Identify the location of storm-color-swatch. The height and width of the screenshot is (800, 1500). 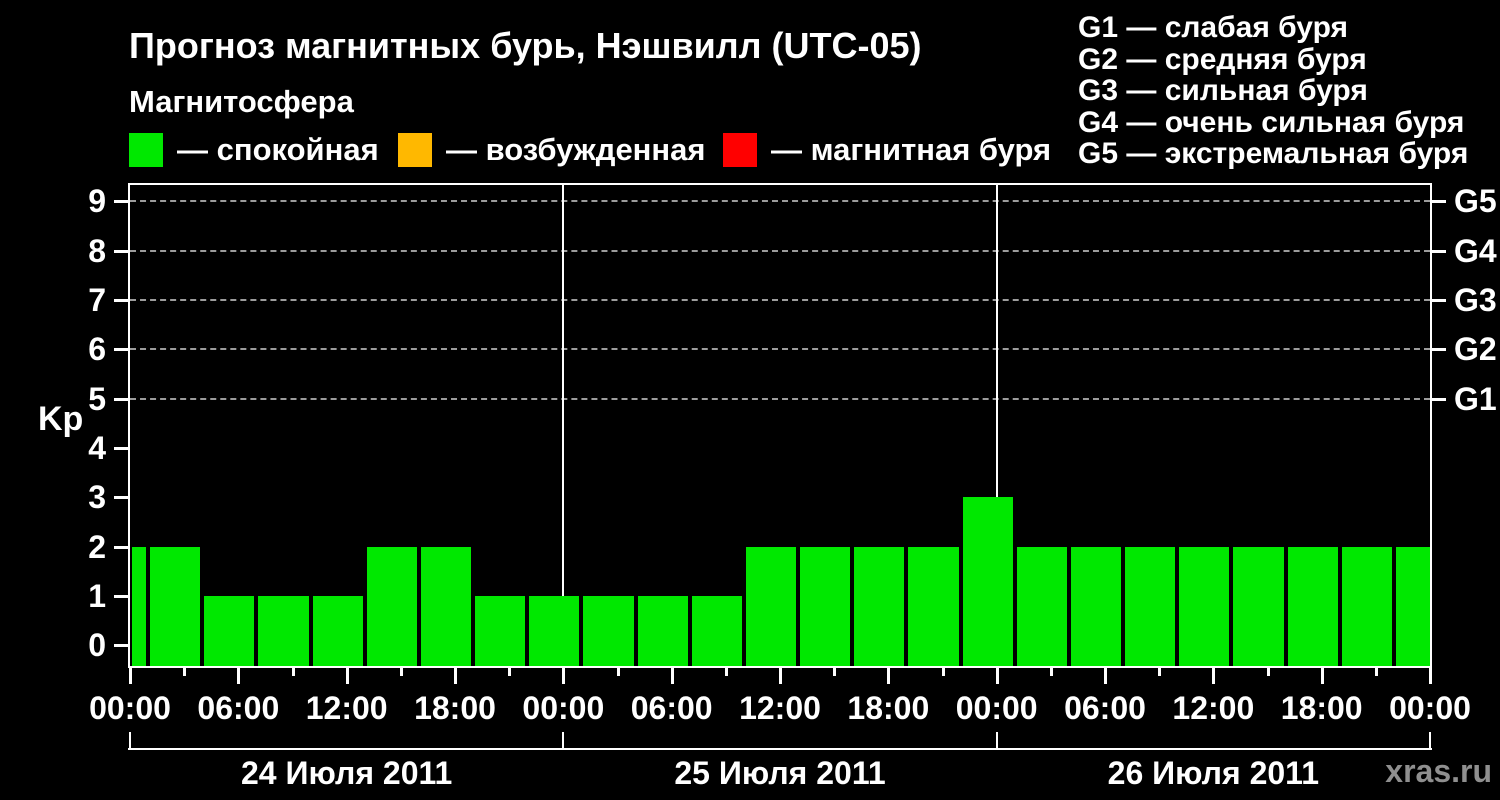
(740, 150).